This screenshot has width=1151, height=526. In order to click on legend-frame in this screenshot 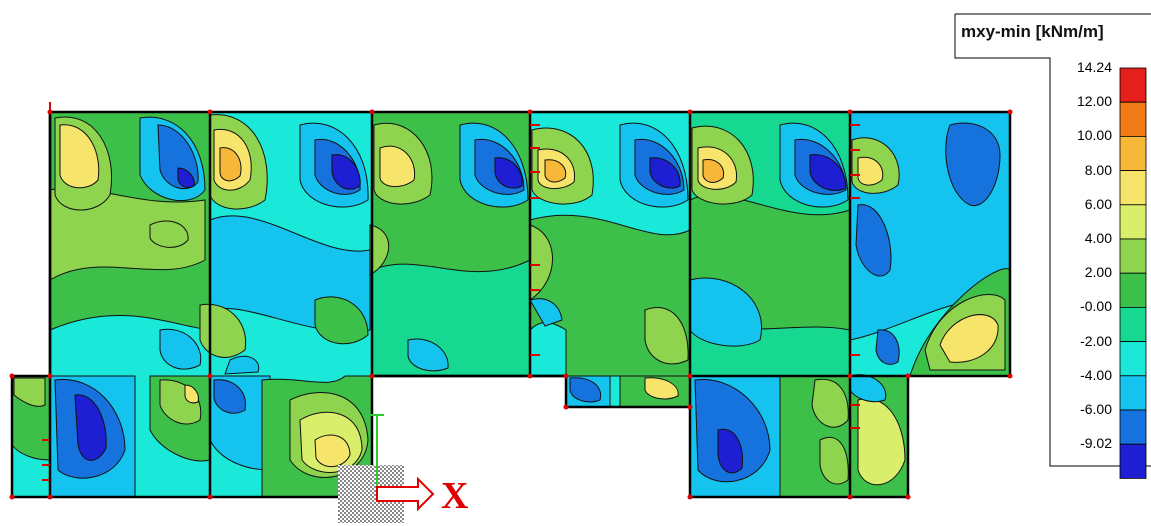, I will do `click(1052, 240)`.